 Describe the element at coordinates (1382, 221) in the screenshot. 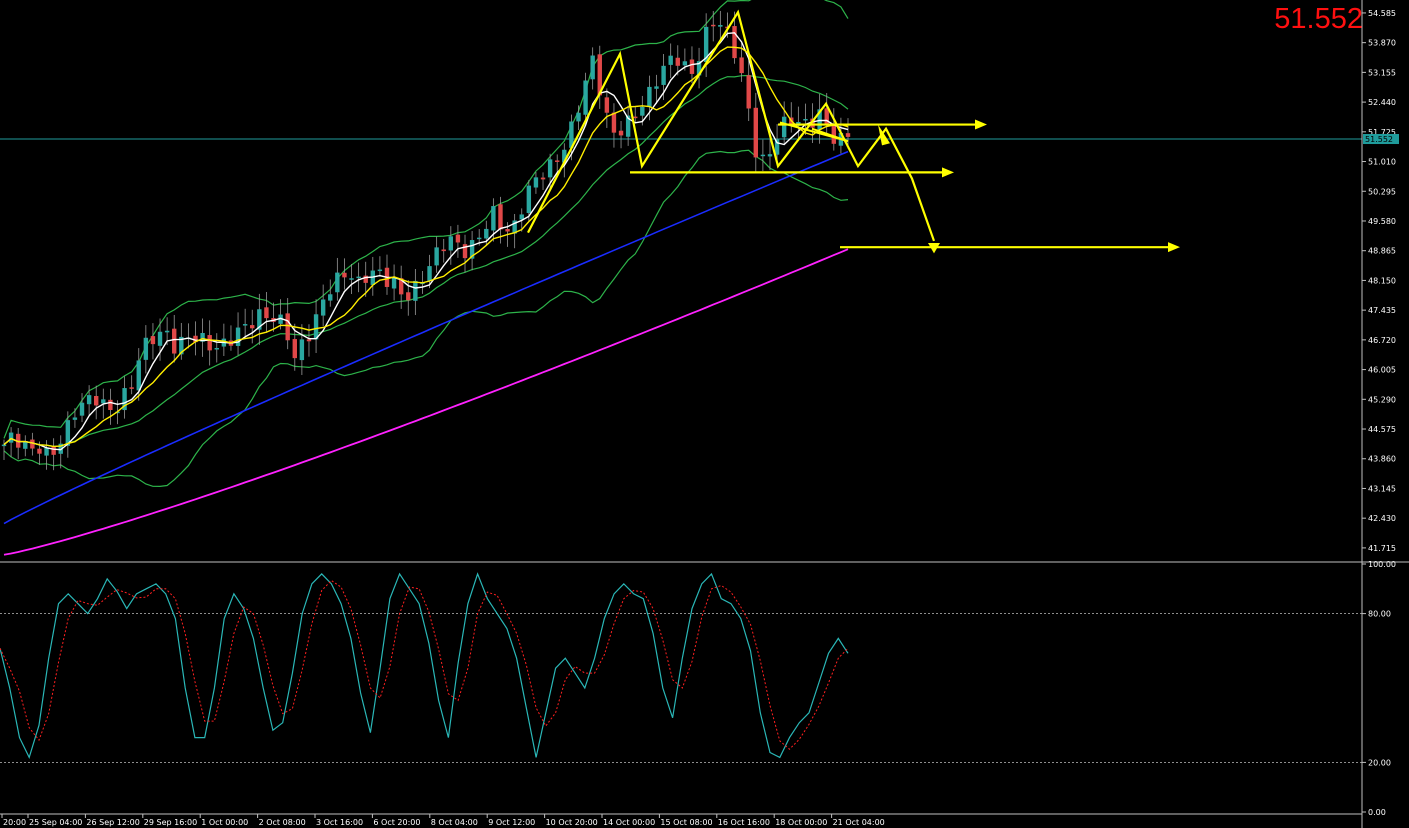

I see `price-tick-label: 49.580` at that location.